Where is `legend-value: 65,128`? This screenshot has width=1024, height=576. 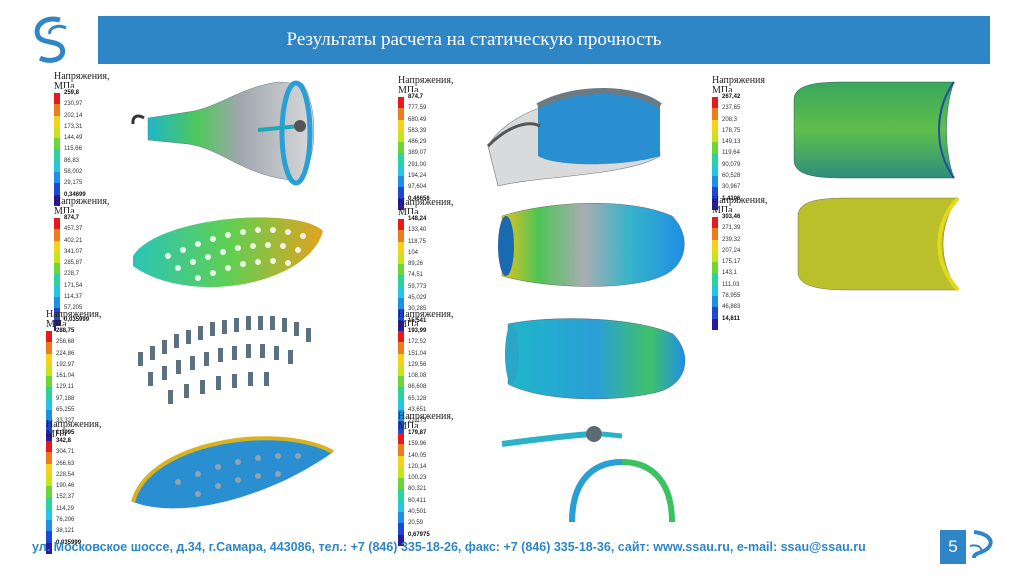 legend-value: 65,128 is located at coordinates (417, 398).